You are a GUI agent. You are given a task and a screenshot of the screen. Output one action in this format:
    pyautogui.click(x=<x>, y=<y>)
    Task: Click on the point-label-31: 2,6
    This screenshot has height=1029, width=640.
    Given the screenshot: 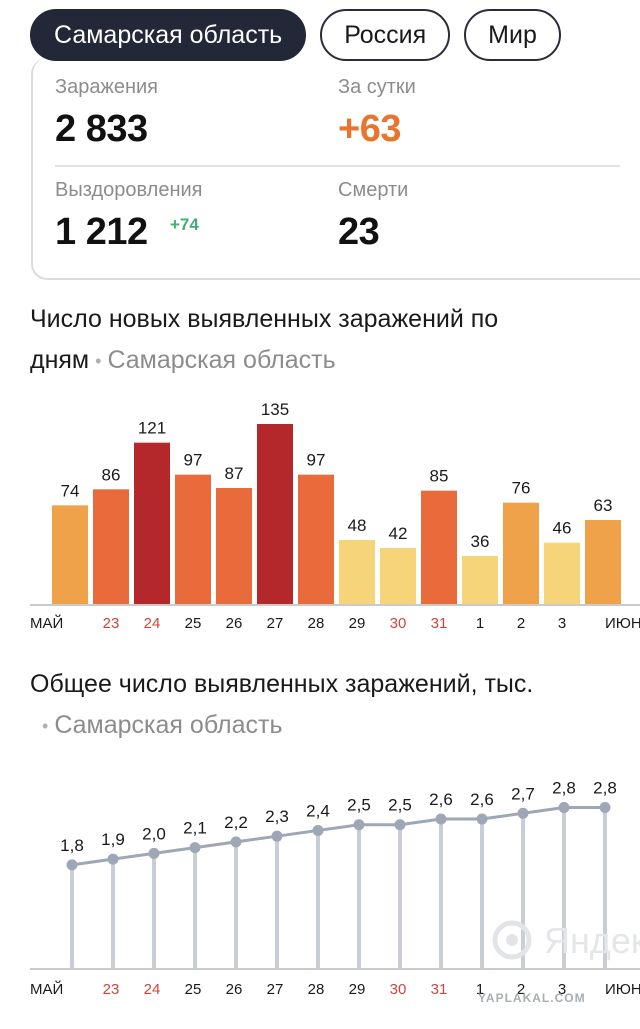 What is the action you would take?
    pyautogui.click(x=441, y=799)
    